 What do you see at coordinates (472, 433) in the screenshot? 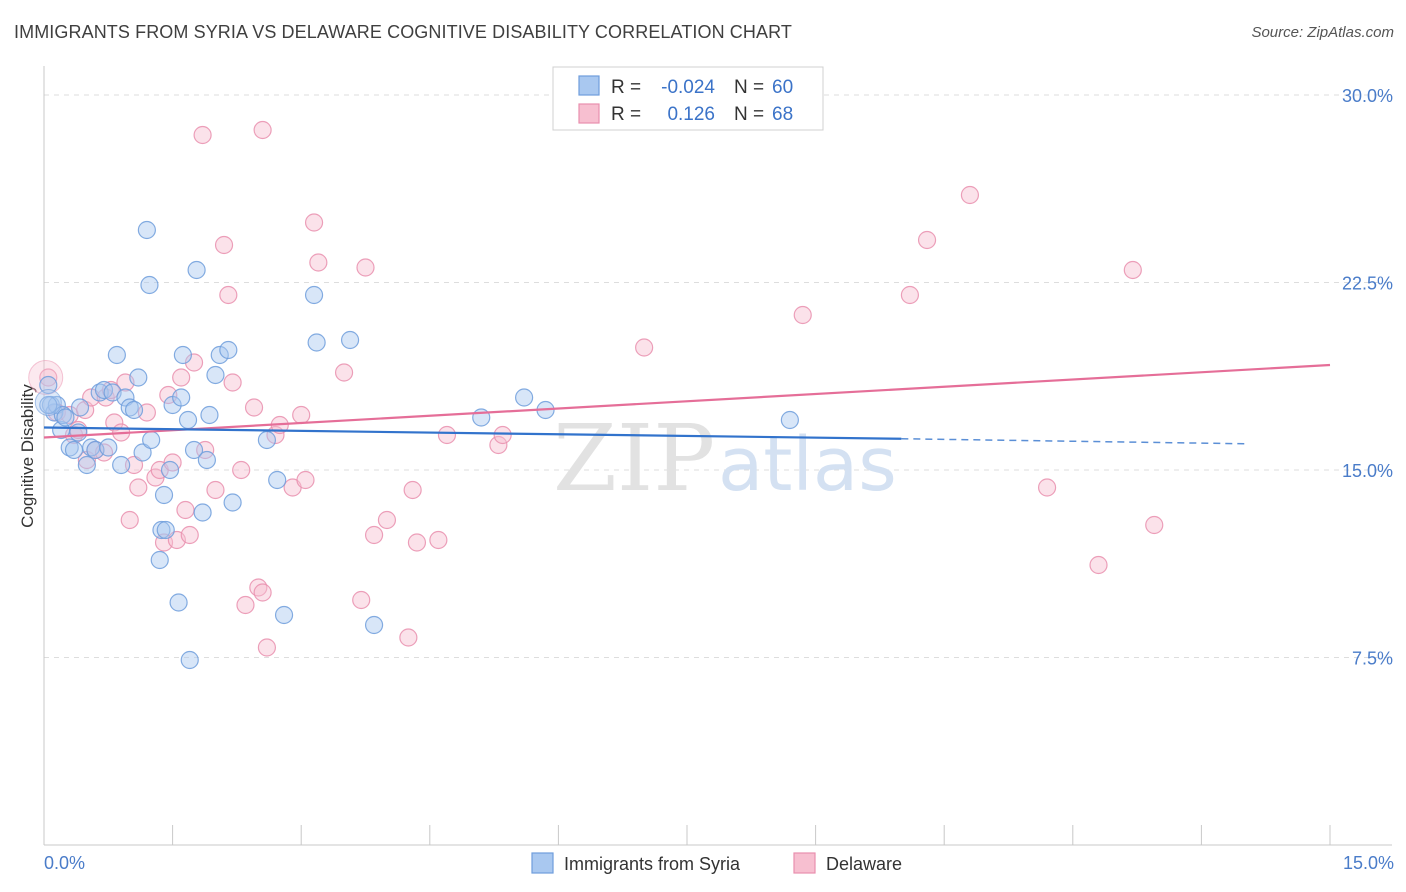
I see `syria-trend-line` at bounding box center [472, 433].